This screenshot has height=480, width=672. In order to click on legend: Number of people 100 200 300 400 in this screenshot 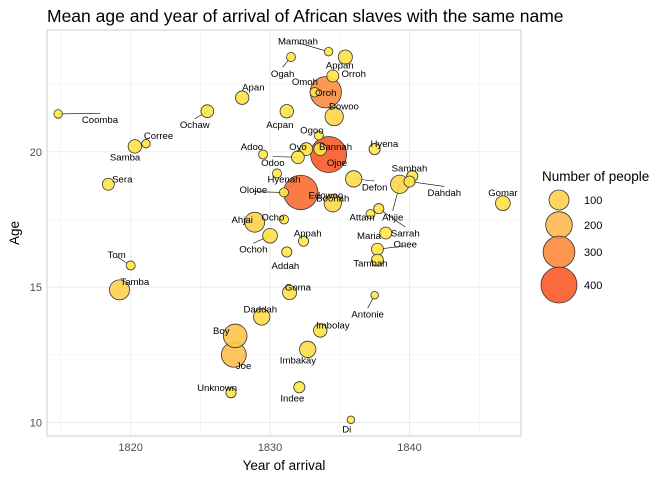, I will do `click(594, 236)`.